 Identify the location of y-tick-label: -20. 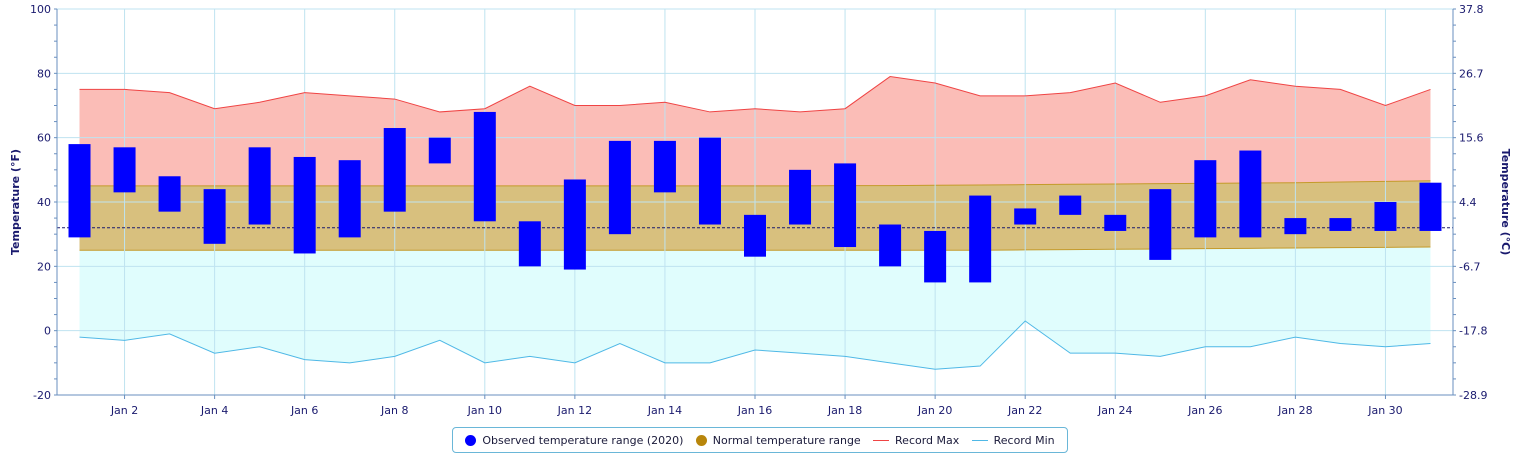
(42, 395).